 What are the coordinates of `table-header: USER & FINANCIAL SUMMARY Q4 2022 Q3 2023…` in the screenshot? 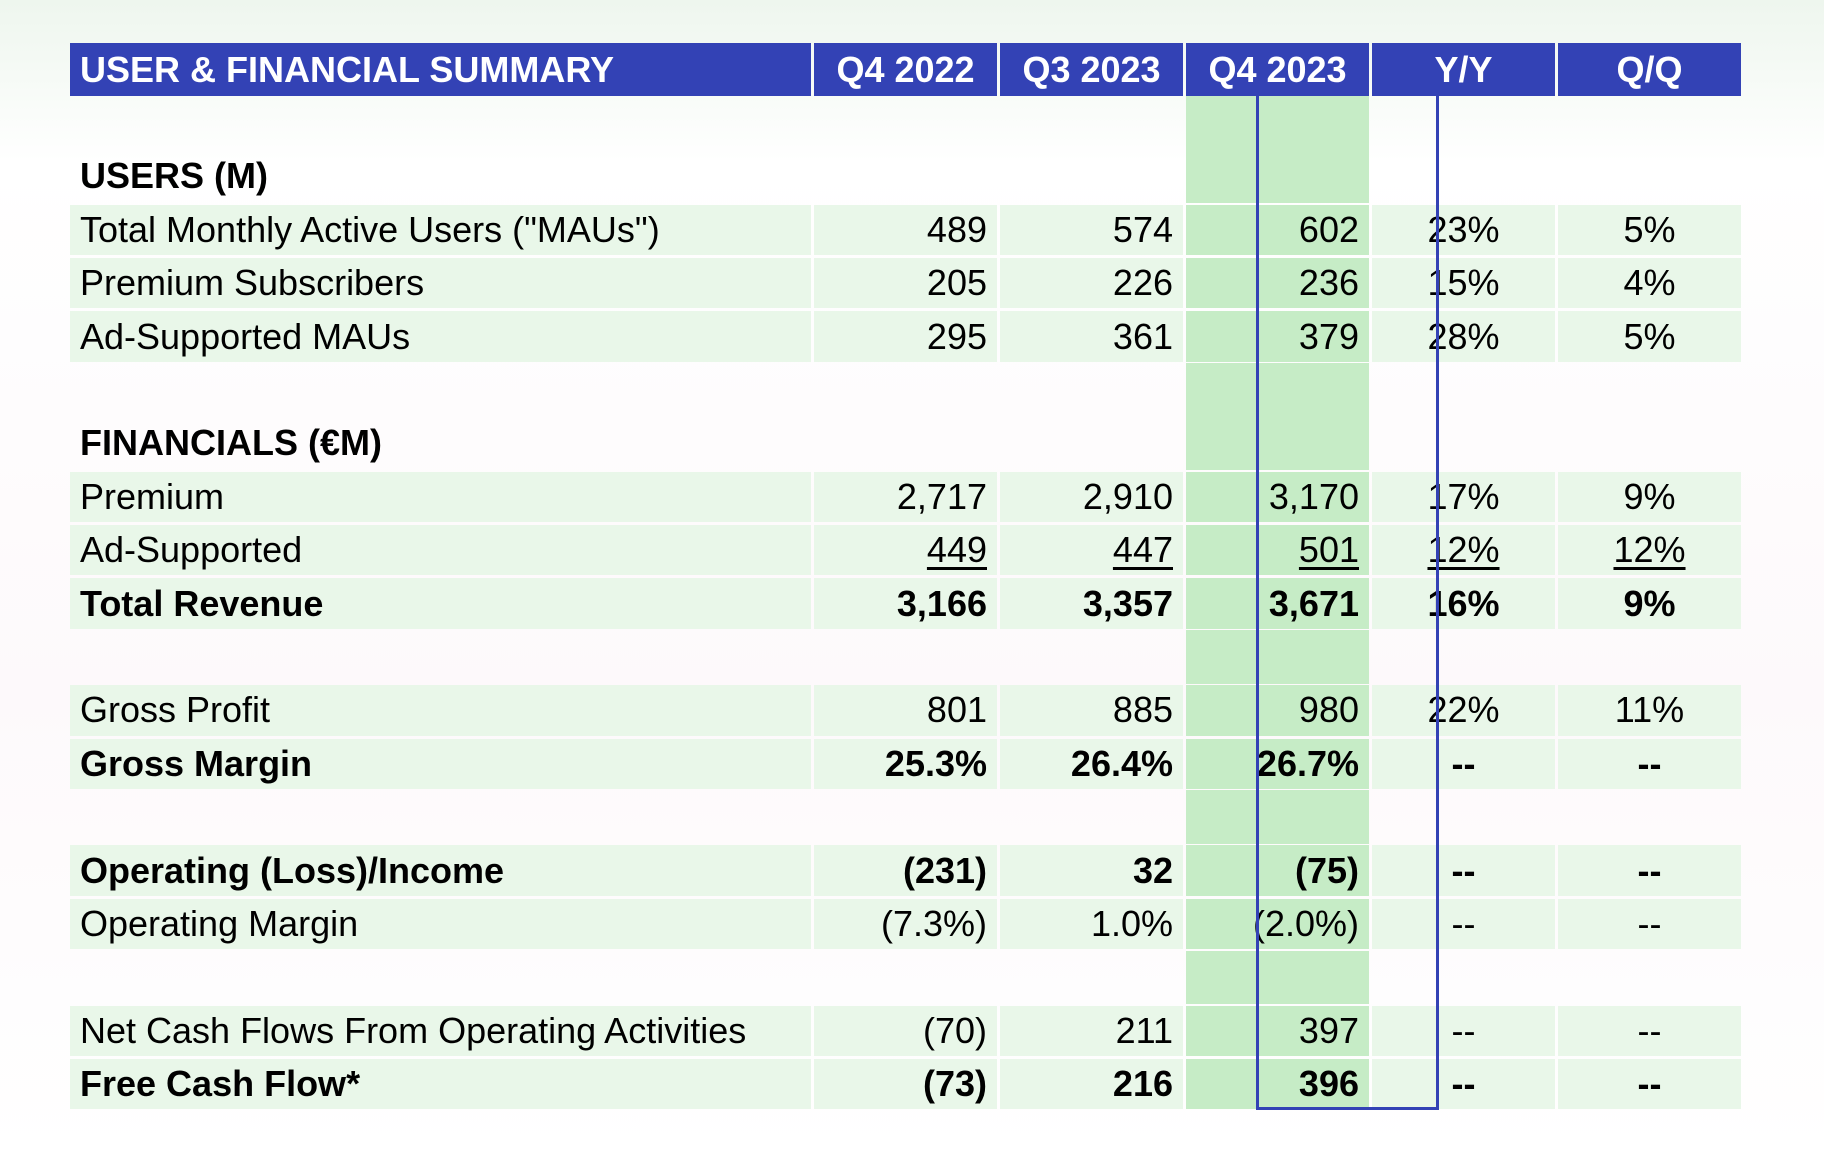 It's located at (906, 70).